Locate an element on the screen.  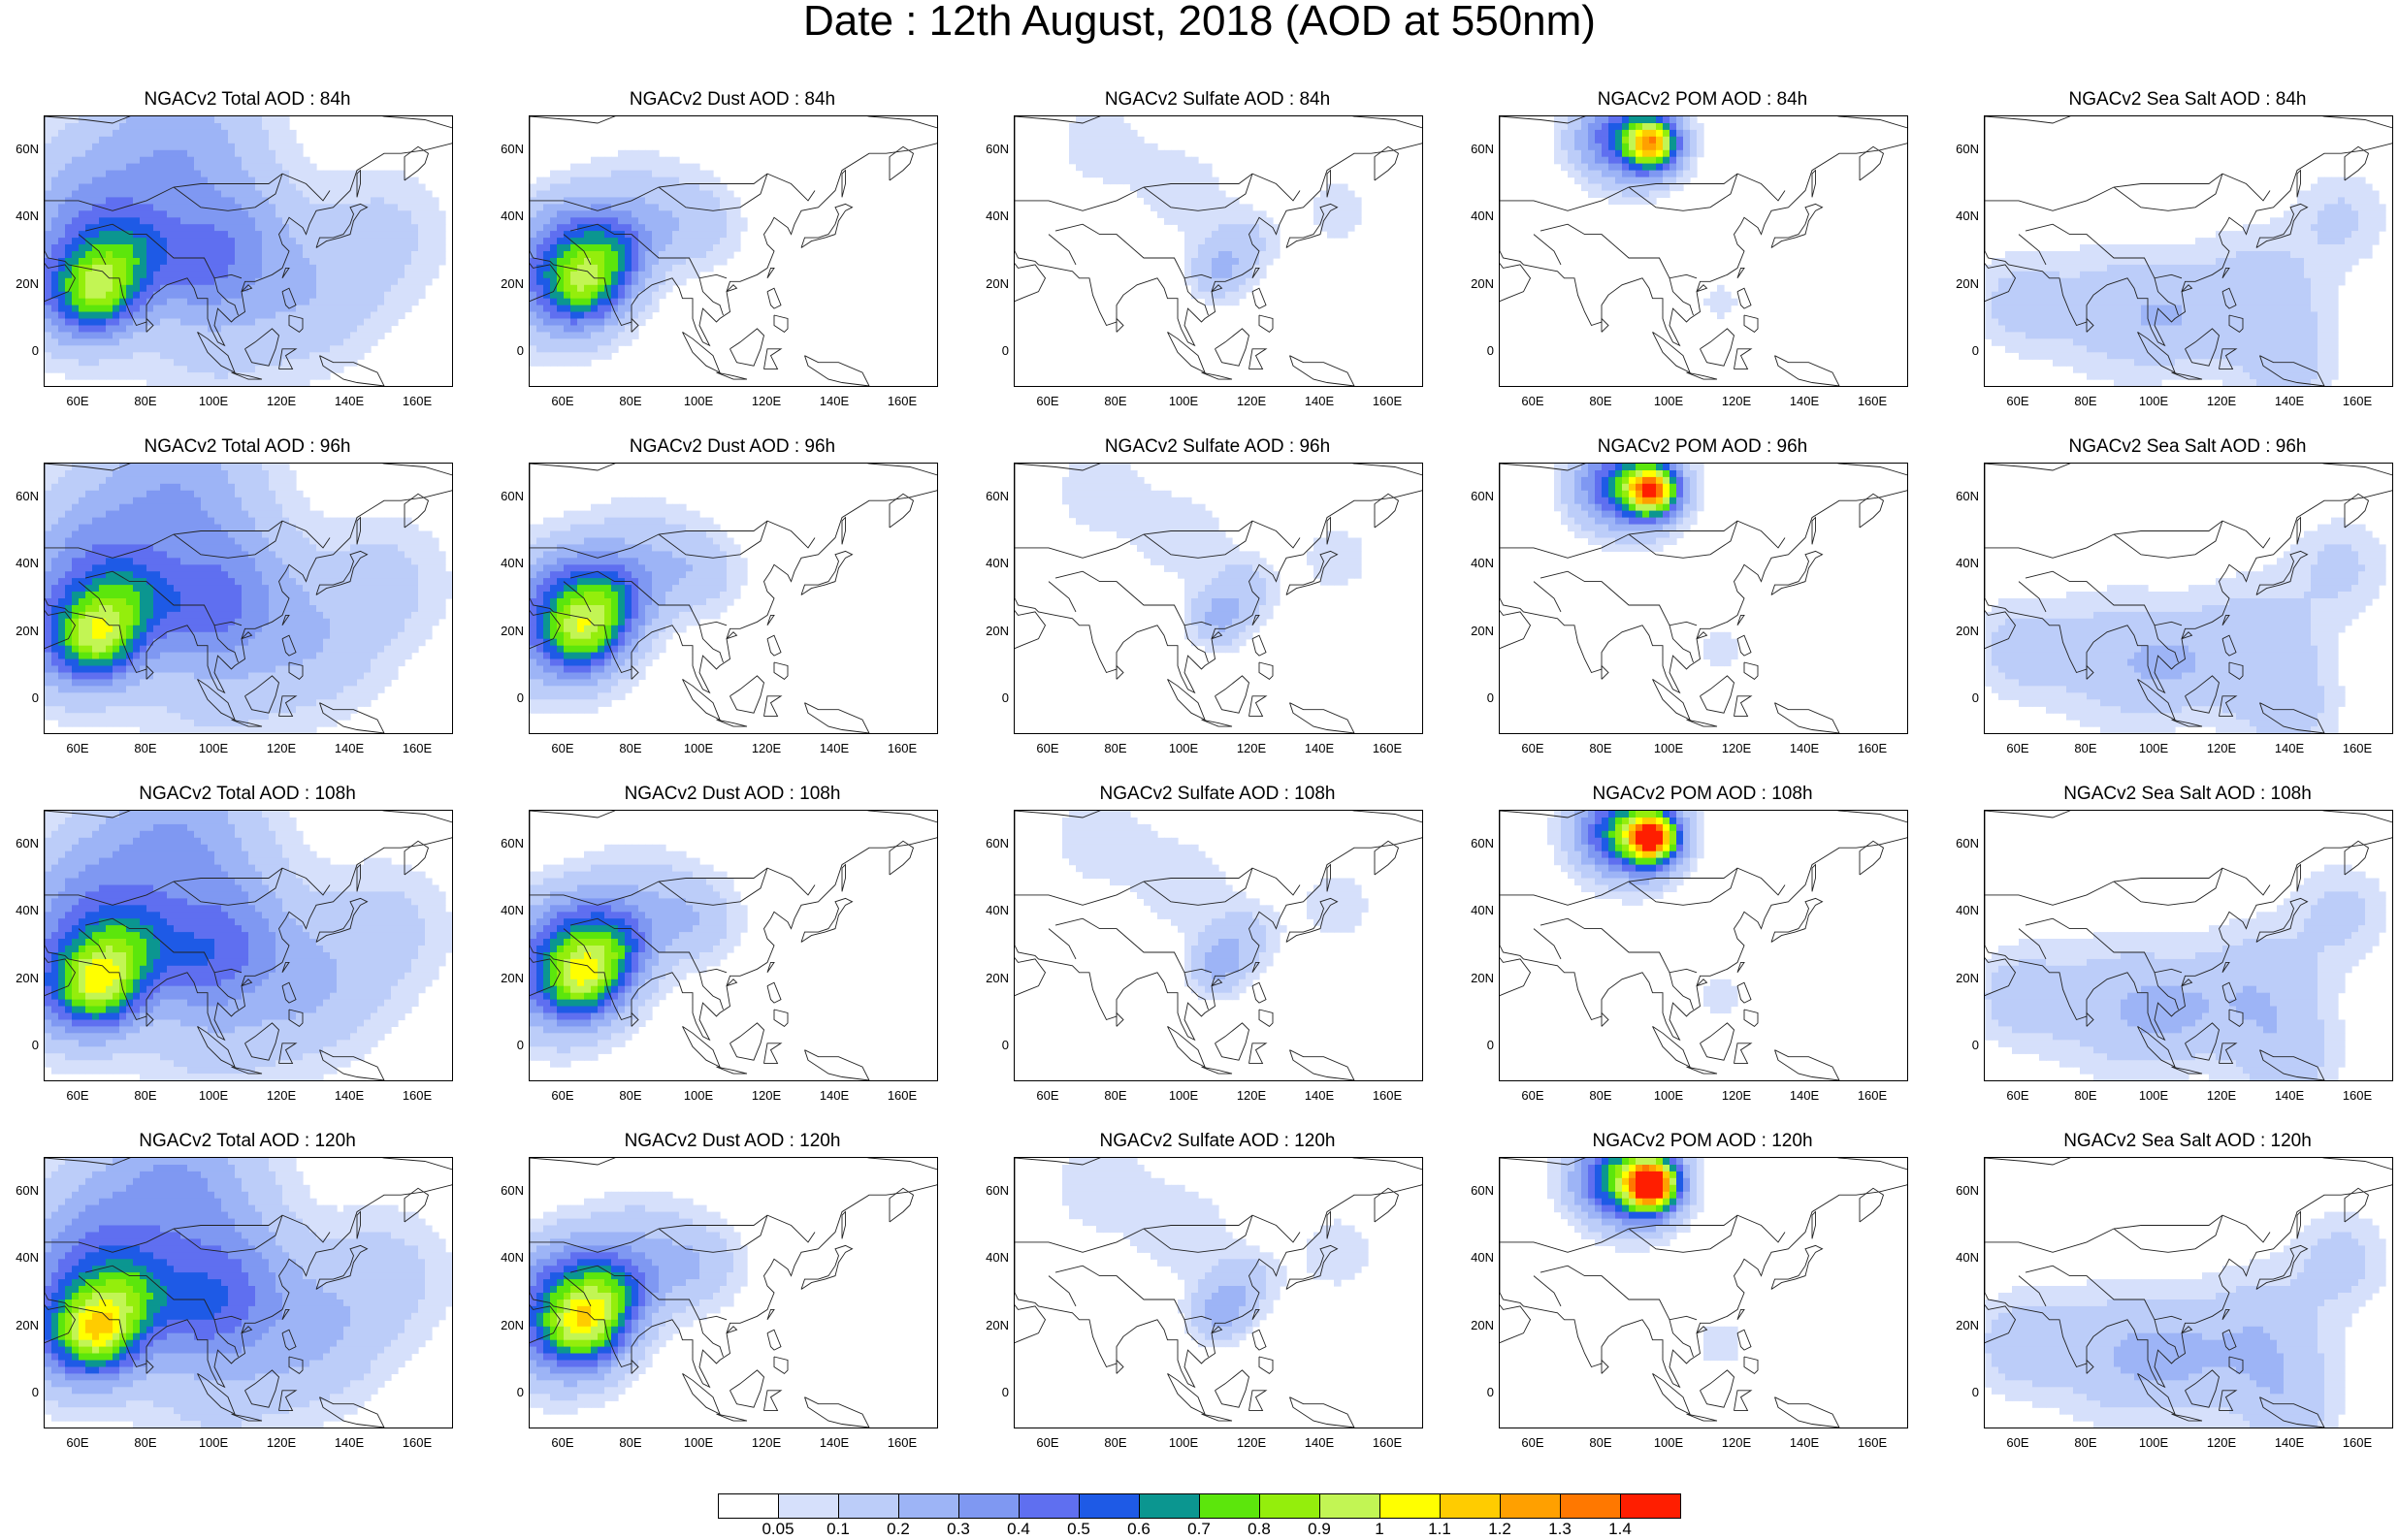
country-border is located at coordinates (92, 250).